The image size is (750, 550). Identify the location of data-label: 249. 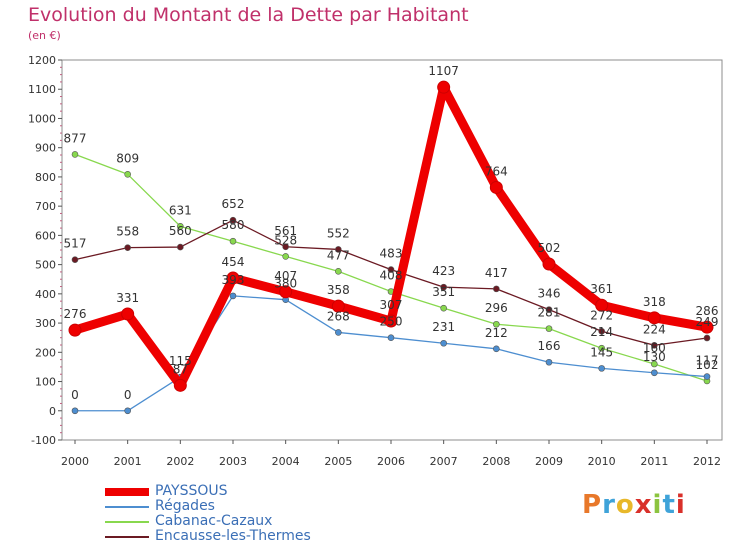
(707, 322).